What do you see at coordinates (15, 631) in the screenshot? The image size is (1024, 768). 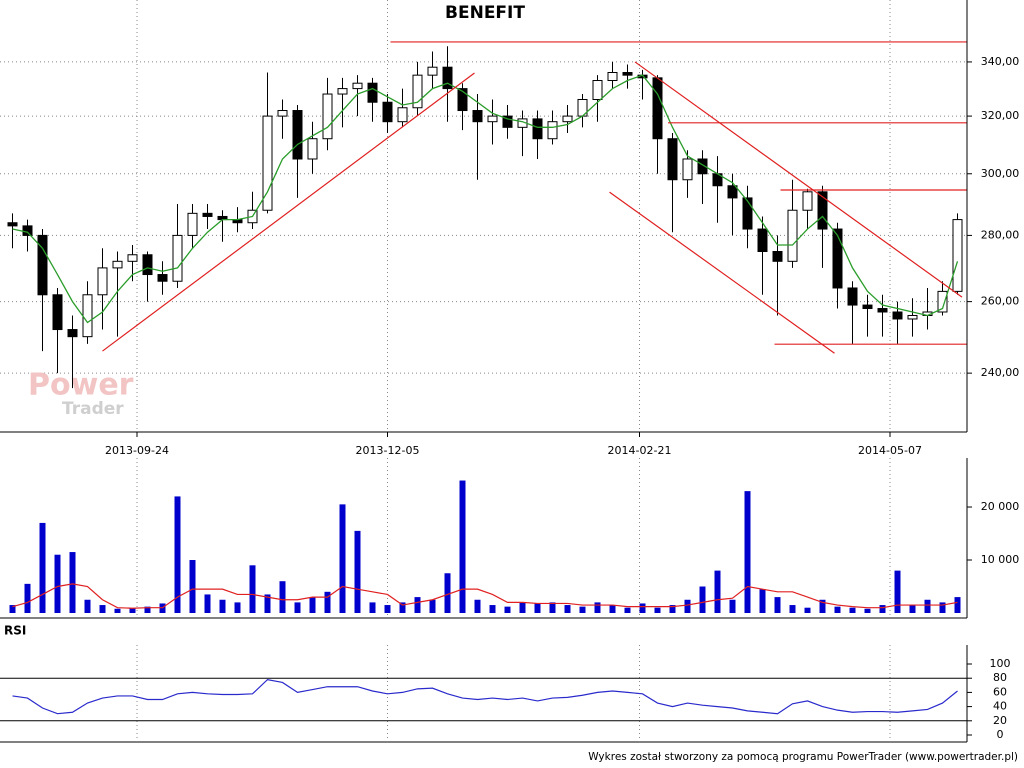 I see `panel-label: RSI` at bounding box center [15, 631].